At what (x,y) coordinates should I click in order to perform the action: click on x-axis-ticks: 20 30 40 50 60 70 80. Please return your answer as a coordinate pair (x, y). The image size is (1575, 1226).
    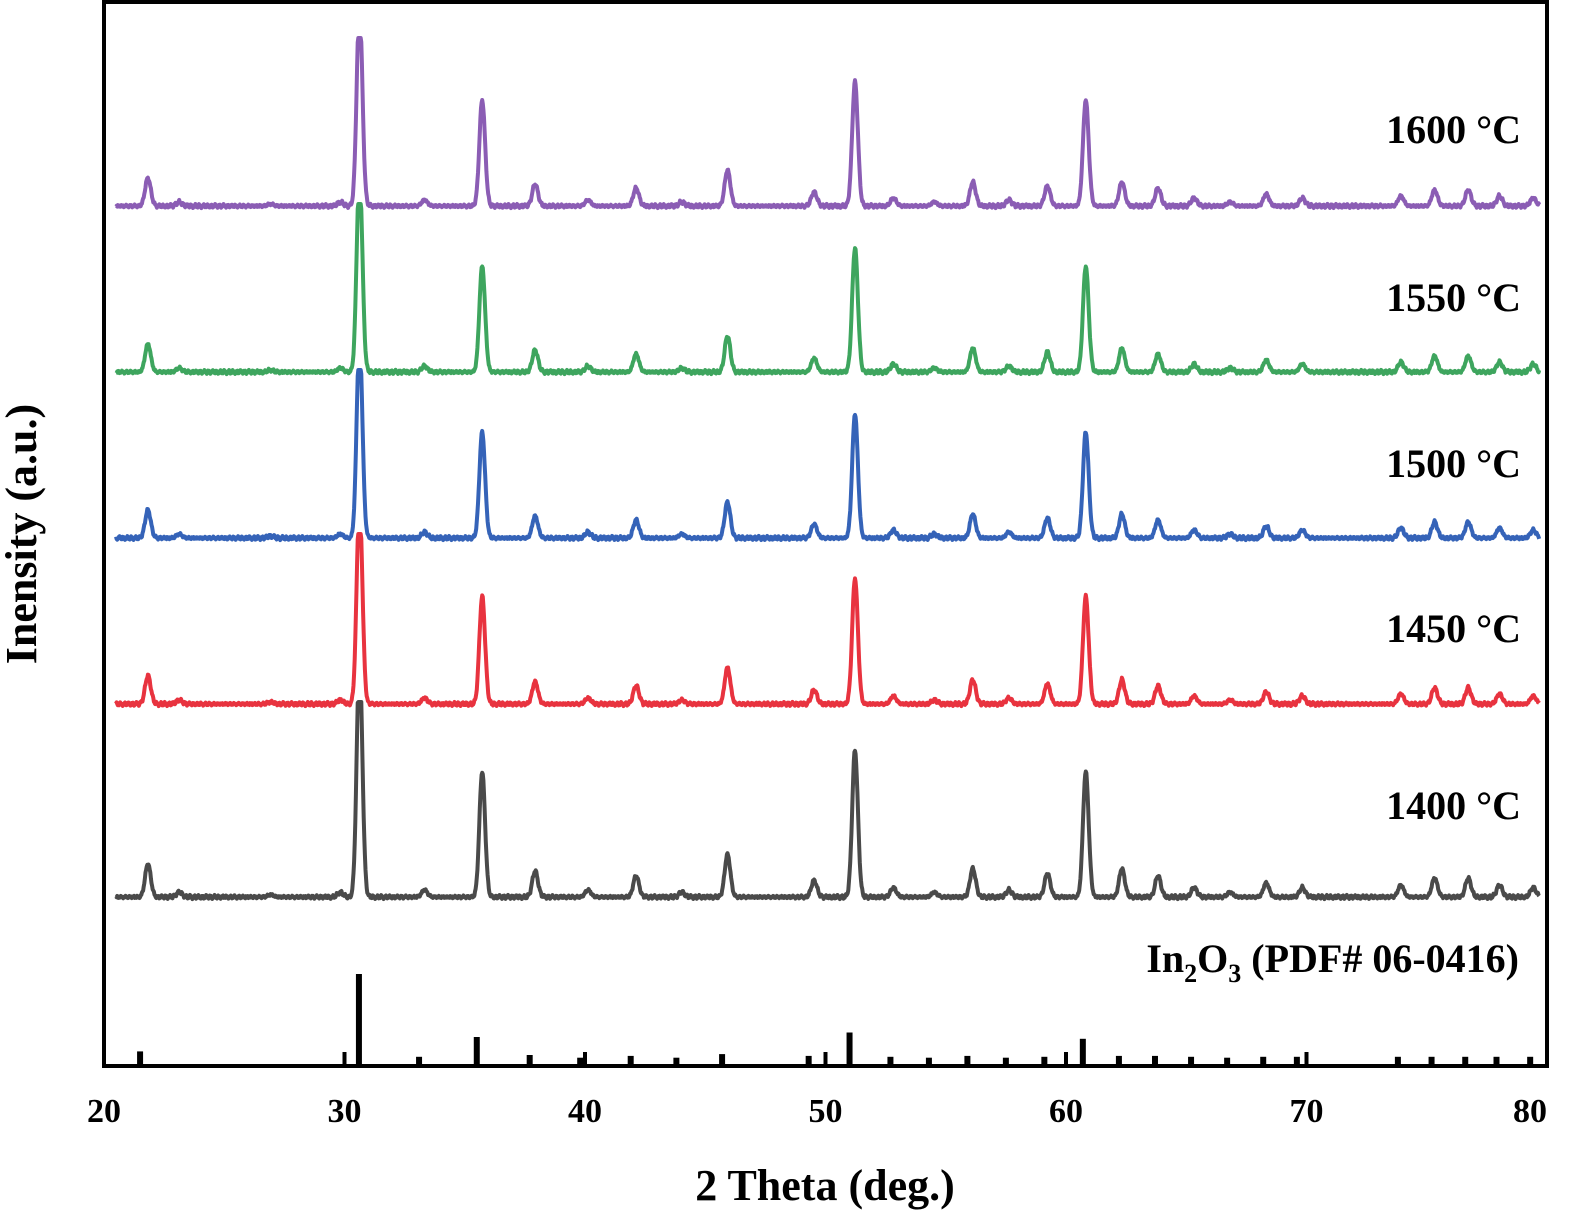
    Looking at the image, I should click on (818, 1091).